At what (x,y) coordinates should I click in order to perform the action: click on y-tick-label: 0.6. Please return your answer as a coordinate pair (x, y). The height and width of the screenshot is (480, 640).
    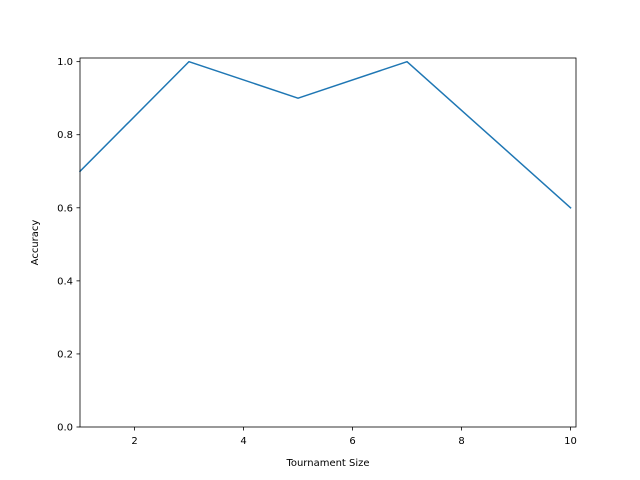
    Looking at the image, I should click on (65, 208).